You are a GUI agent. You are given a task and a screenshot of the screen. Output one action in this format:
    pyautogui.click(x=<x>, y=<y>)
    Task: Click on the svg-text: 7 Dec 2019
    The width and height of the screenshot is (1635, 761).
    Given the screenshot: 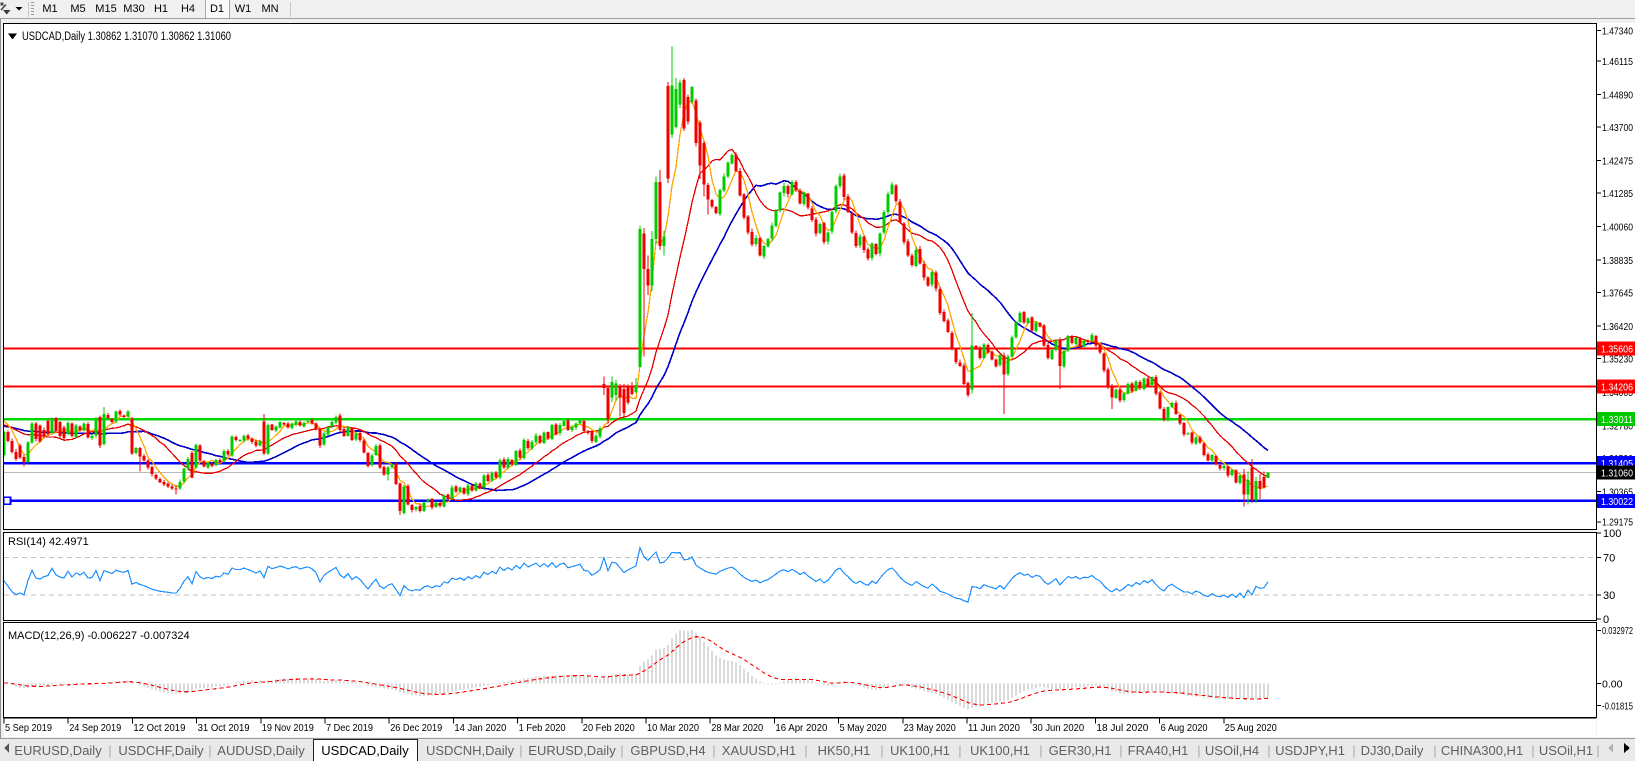 What is the action you would take?
    pyautogui.click(x=349, y=728)
    